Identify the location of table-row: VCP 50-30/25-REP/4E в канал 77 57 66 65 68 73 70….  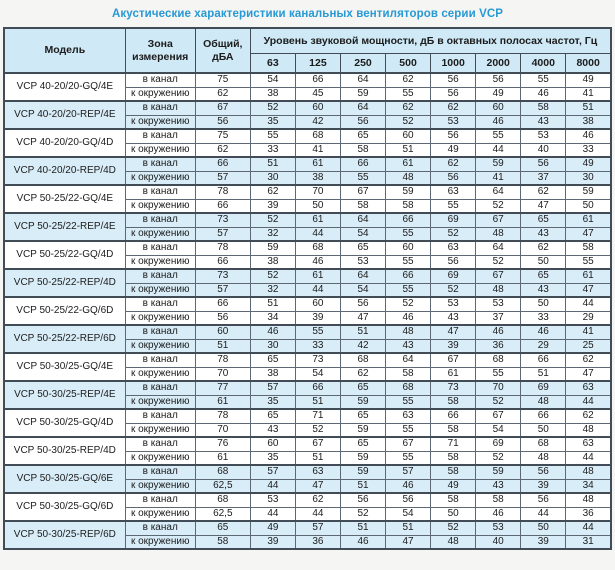
(307, 395).